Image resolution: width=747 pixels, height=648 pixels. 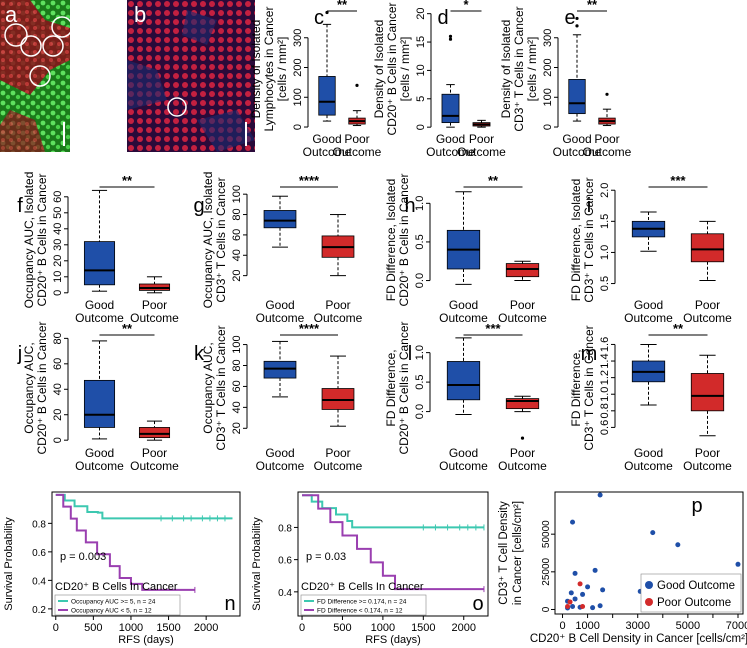 What do you see at coordinates (393, 542) in the screenshot?
I see `km-curve-low` at bounding box center [393, 542].